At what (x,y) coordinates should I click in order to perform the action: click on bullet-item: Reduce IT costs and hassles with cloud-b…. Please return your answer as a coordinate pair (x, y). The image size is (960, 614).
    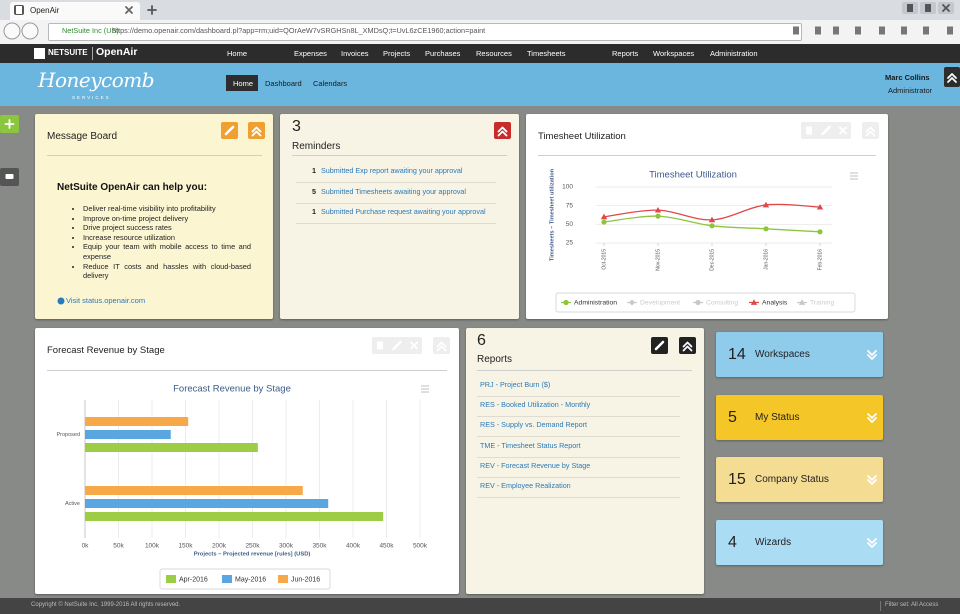
    Looking at the image, I should click on (167, 271).